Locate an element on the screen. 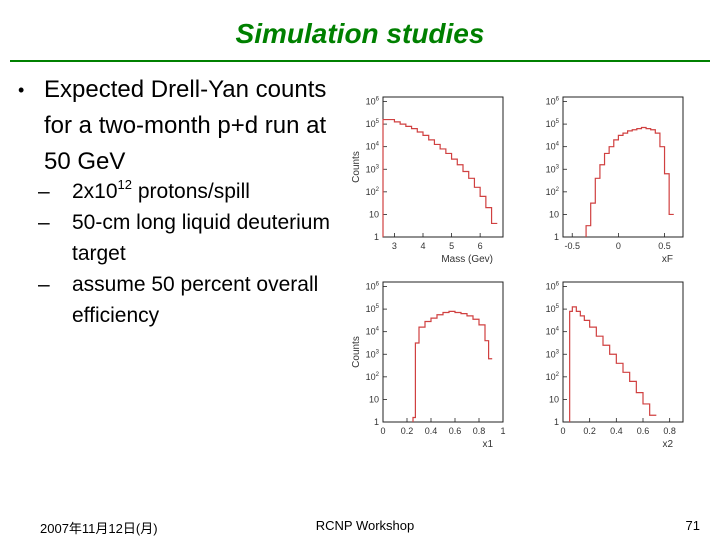  sub-bullet-text: 2x10 is located at coordinates (95, 191).